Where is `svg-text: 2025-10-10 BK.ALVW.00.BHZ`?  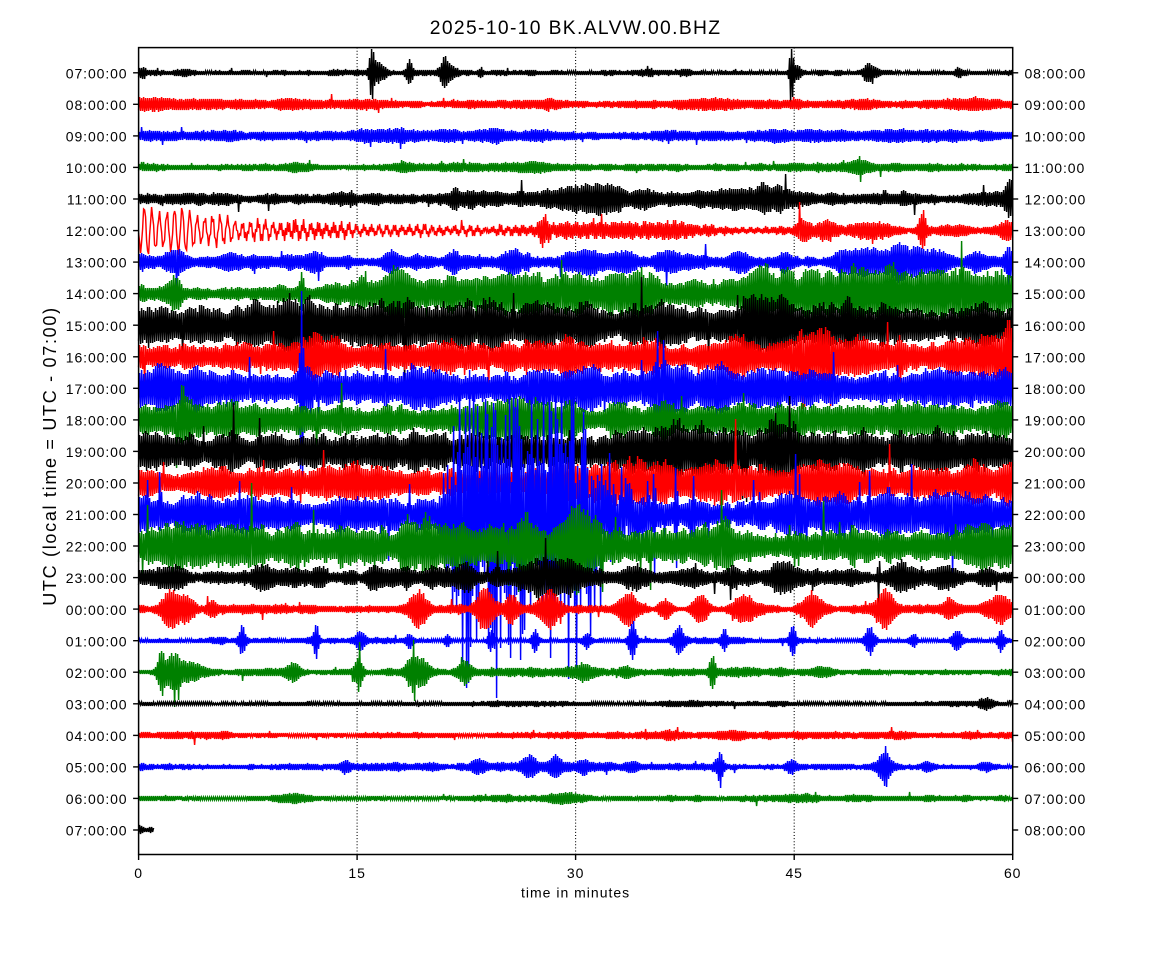
svg-text: 2025-10-10 BK.ALVW.00.BHZ is located at coordinates (576, 28).